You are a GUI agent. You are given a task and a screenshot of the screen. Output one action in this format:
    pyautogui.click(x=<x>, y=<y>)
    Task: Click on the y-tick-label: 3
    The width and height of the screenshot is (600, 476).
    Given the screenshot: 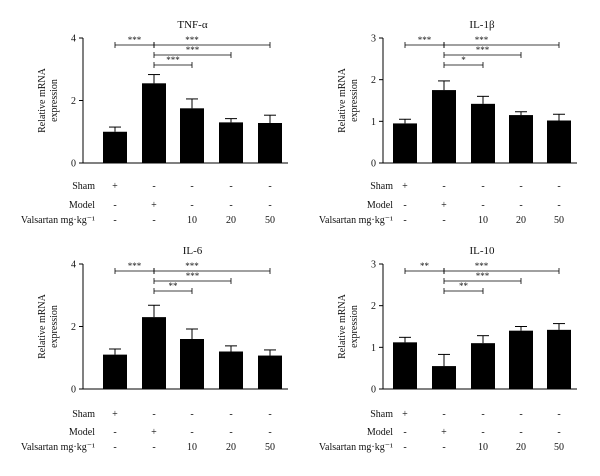 What is the action you would take?
    pyautogui.click(x=373, y=265)
    